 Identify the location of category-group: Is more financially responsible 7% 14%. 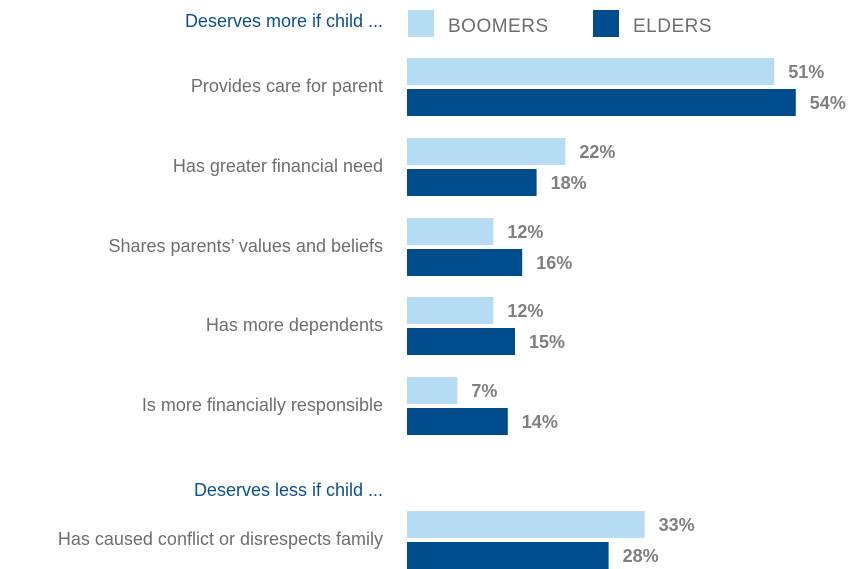
(350, 406).